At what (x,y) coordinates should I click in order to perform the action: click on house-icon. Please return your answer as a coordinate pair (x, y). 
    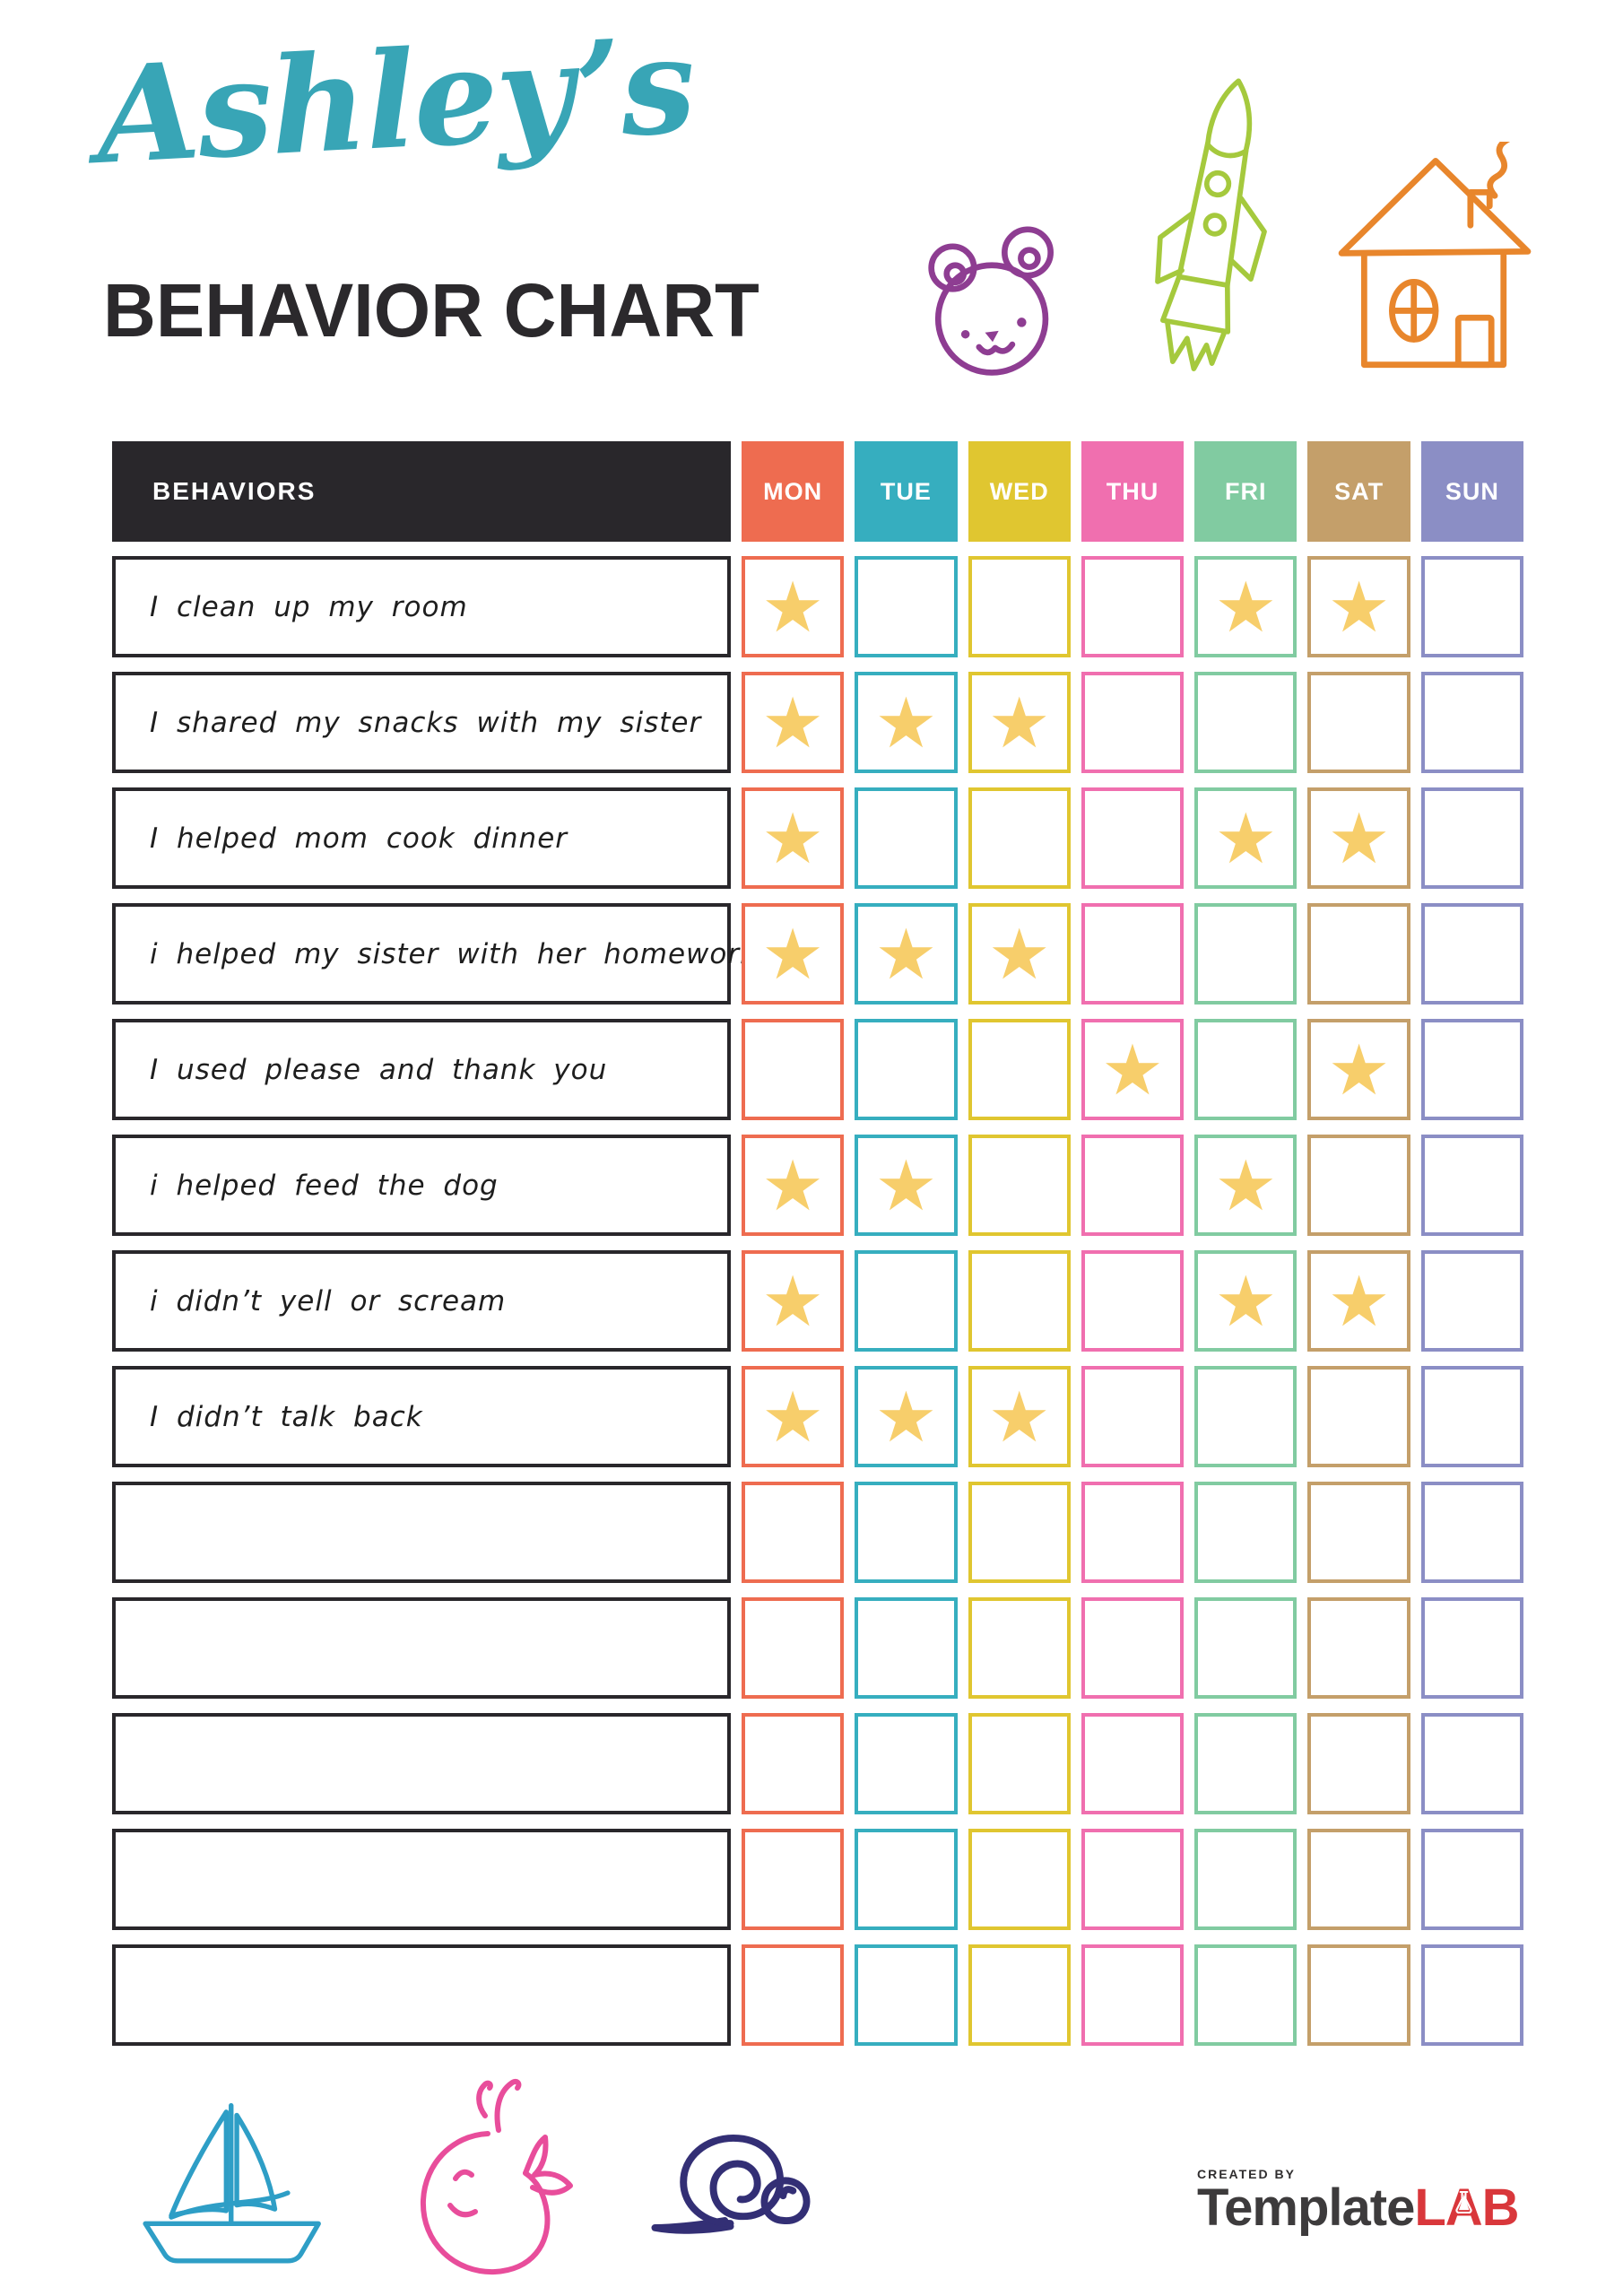
    Looking at the image, I should click on (1435, 264).